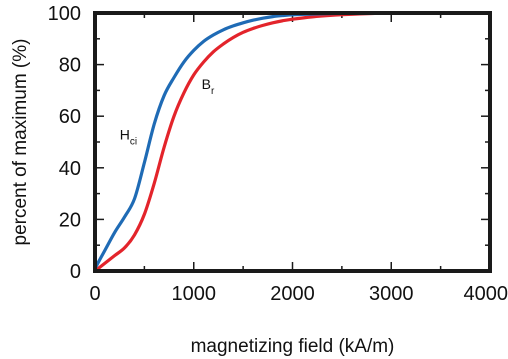 The image size is (508, 359). Describe the element at coordinates (292, 294) in the screenshot. I see `x-tick-label: 2000` at that location.